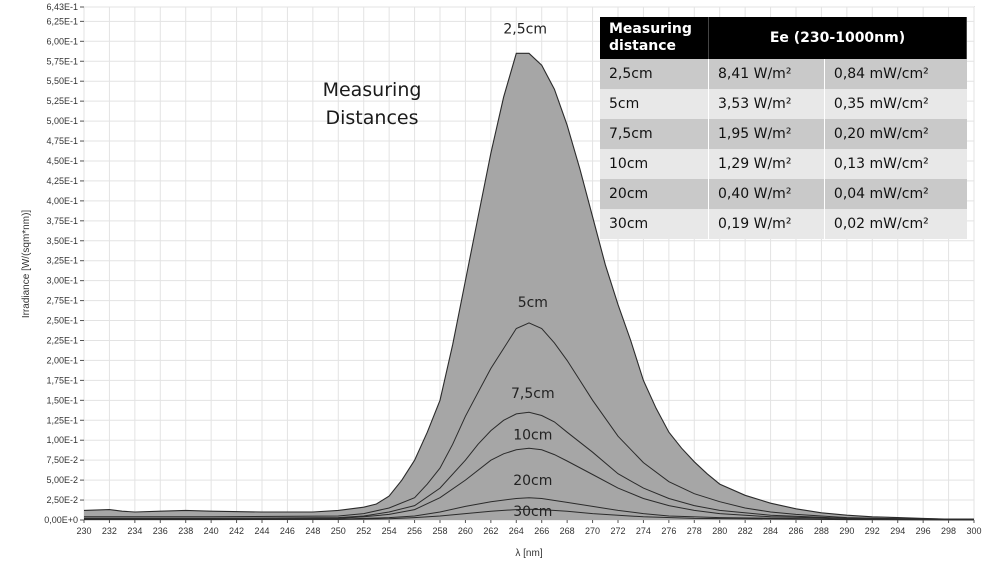  I want to click on y-tick-label: 1,00E-1, so click(62, 440).